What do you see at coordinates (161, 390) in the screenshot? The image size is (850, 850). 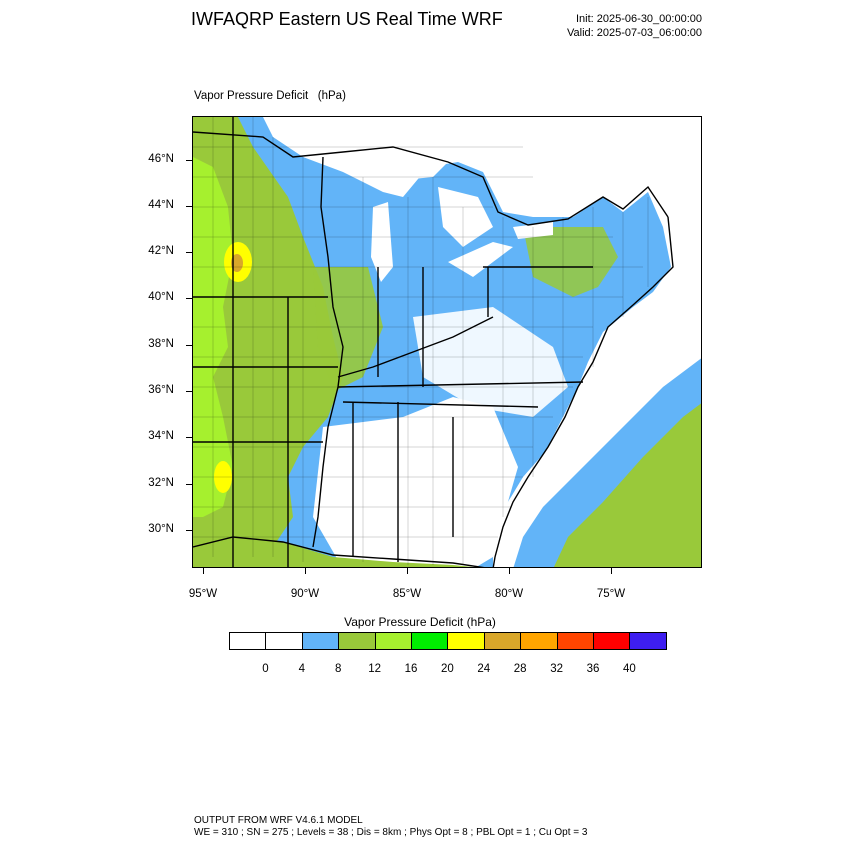 I see `lat-label: 36°N` at bounding box center [161, 390].